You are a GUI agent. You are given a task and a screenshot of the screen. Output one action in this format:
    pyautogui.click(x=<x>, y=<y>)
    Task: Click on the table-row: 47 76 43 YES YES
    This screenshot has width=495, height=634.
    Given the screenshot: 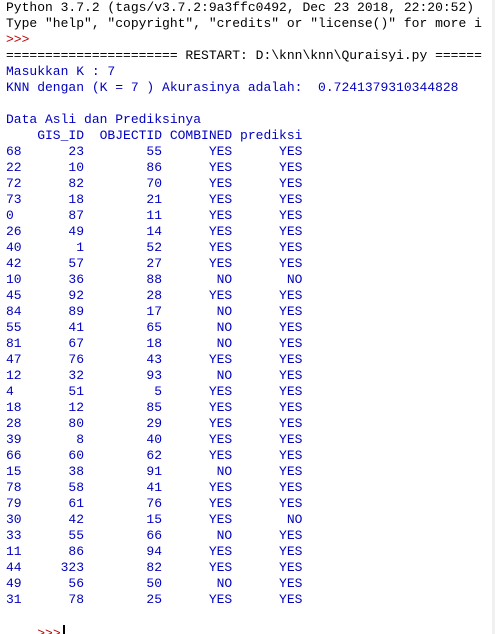 What is the action you would take?
    pyautogui.click(x=154, y=359)
    